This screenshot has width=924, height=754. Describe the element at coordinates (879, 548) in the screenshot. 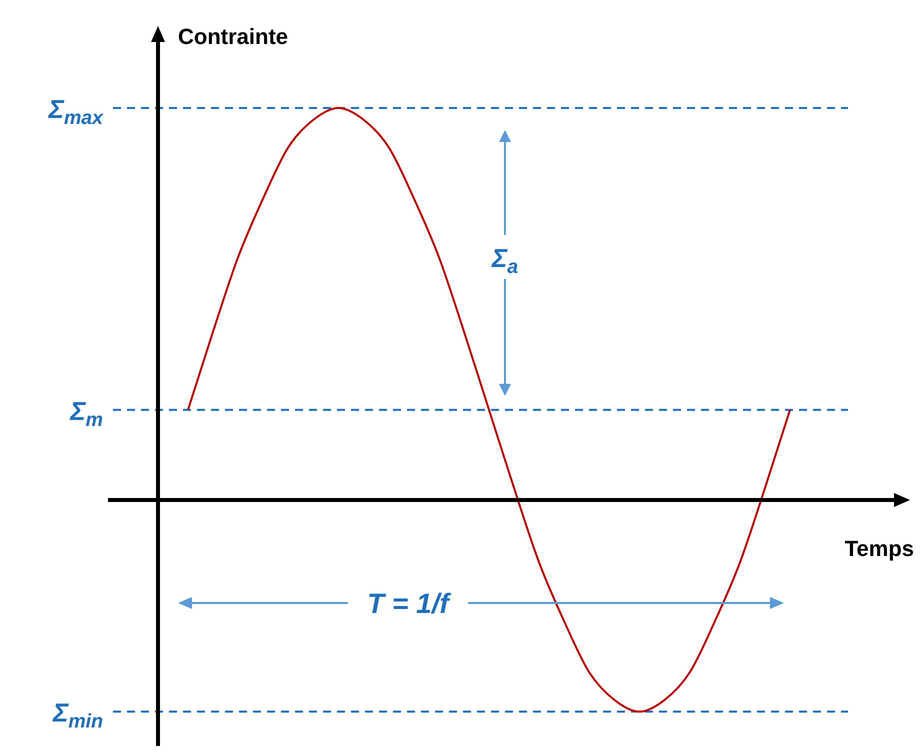

I see `x-axis-title: Temps` at that location.